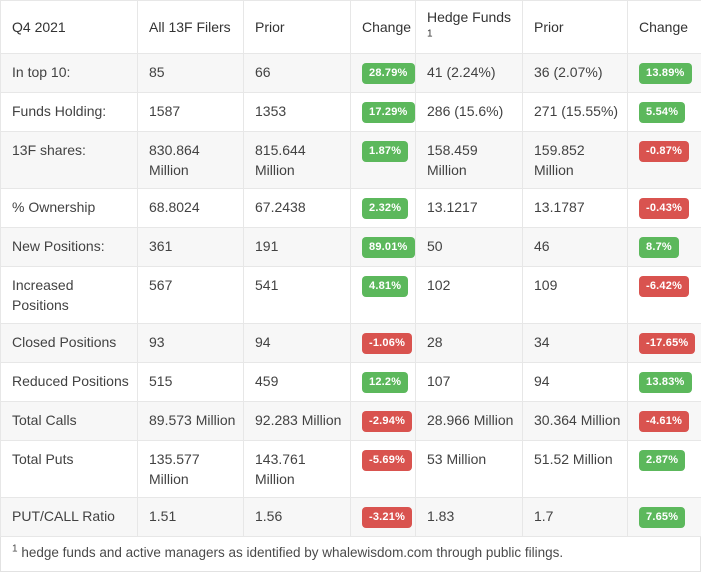  I want to click on cell-all-filers: 515, so click(191, 382).